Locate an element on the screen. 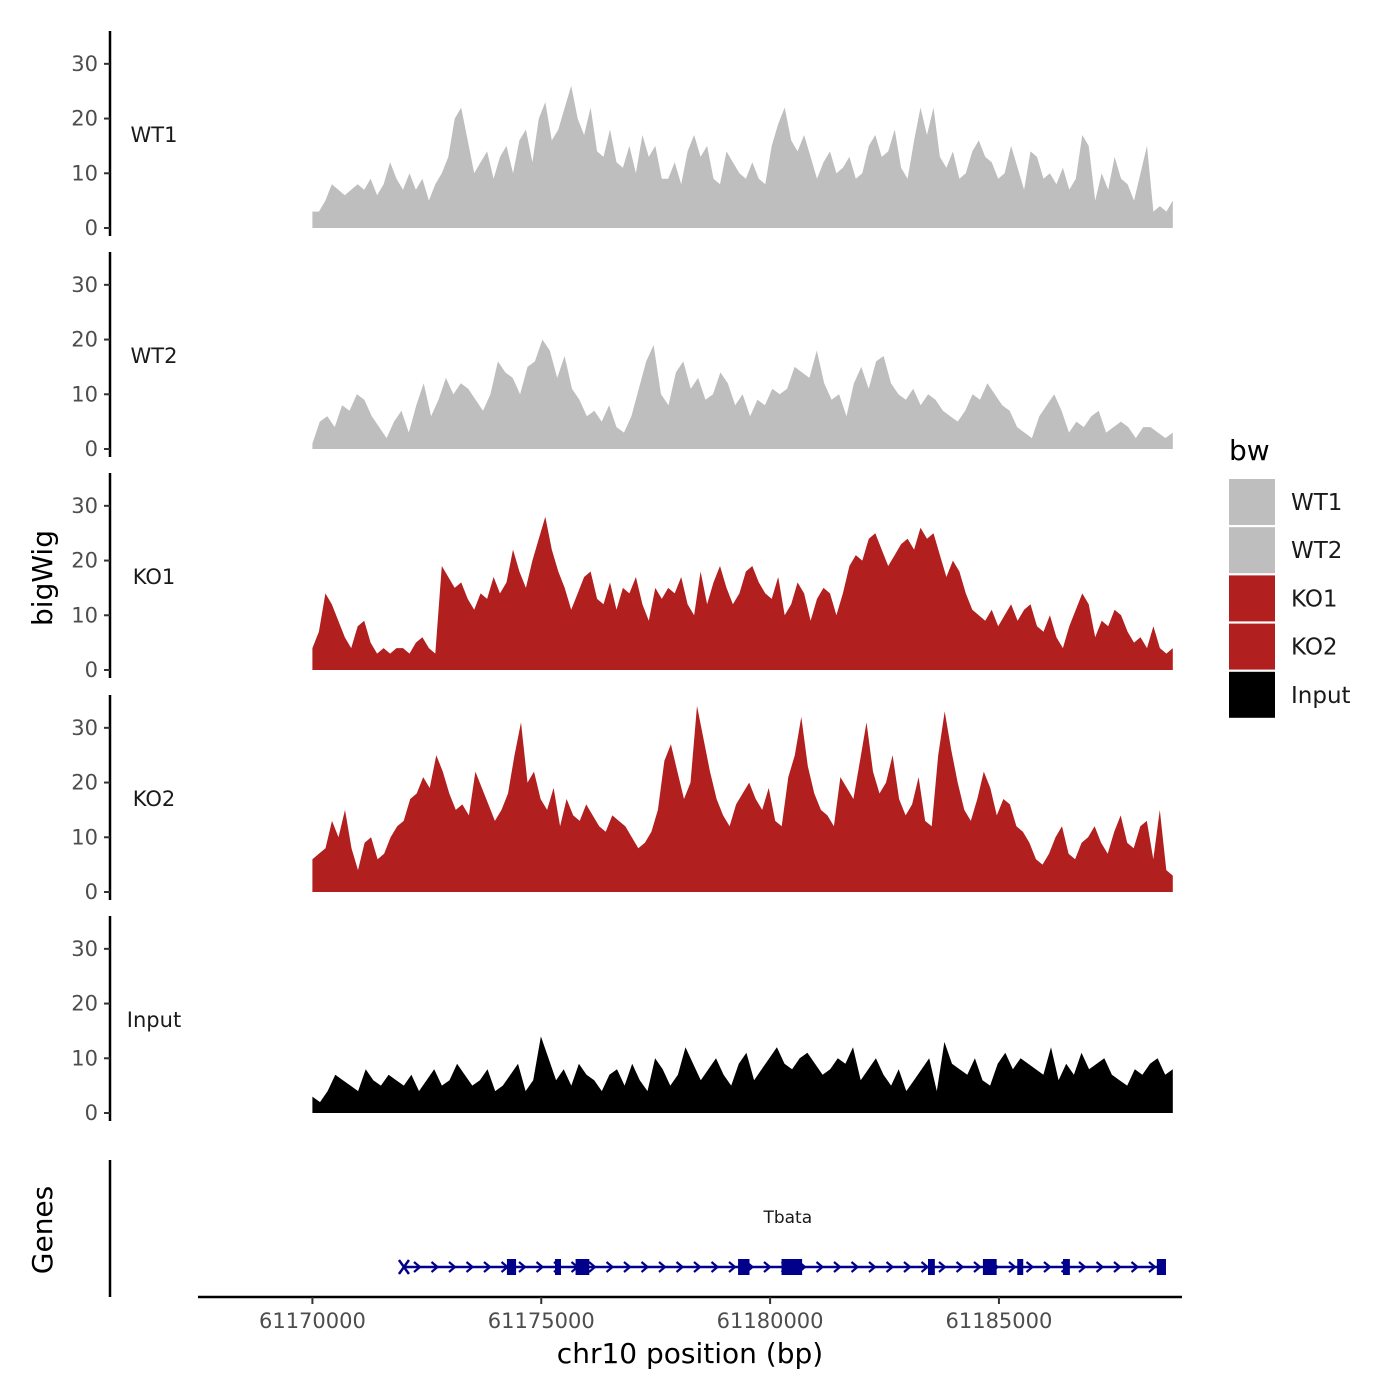 Image resolution: width=1400 pixels, height=1400 pixels. legend-swatch-ko2 is located at coordinates (1252, 646).